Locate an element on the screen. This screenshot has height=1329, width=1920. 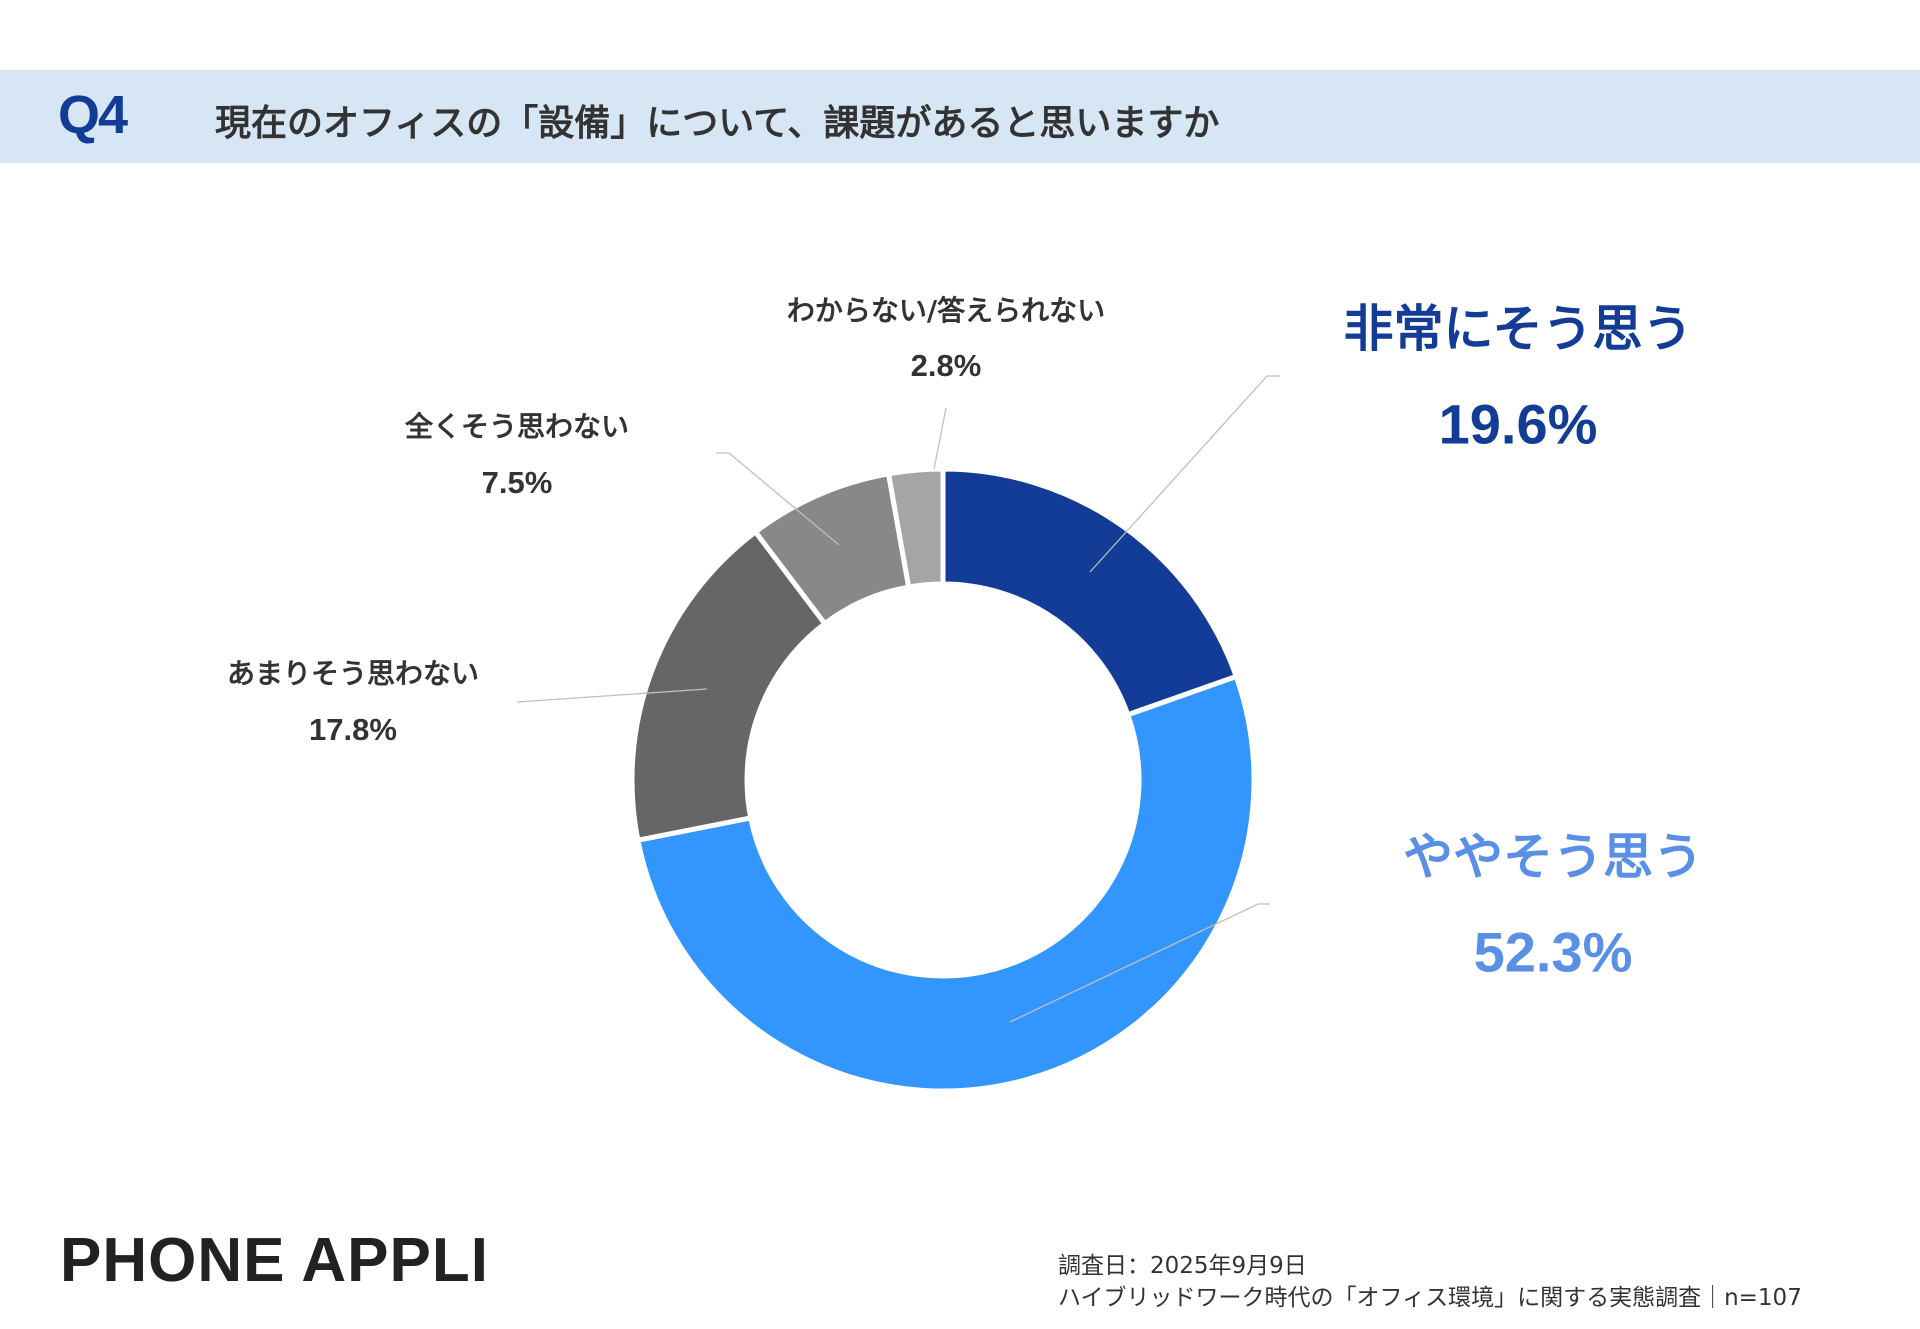
label-category-2: あまりそう思わない is located at coordinates (353, 673).